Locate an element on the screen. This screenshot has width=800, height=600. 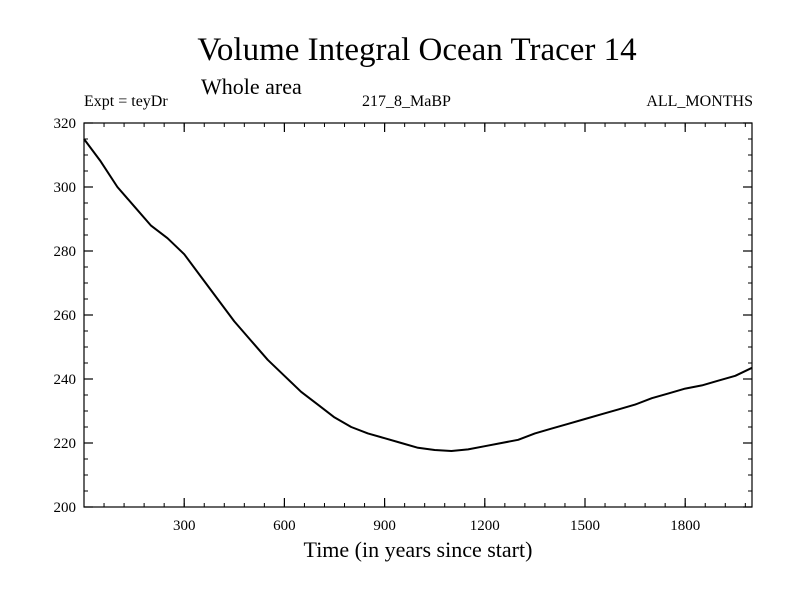
chart-title: Volume Integral Ocean Tracer 14 is located at coordinates (416, 50).